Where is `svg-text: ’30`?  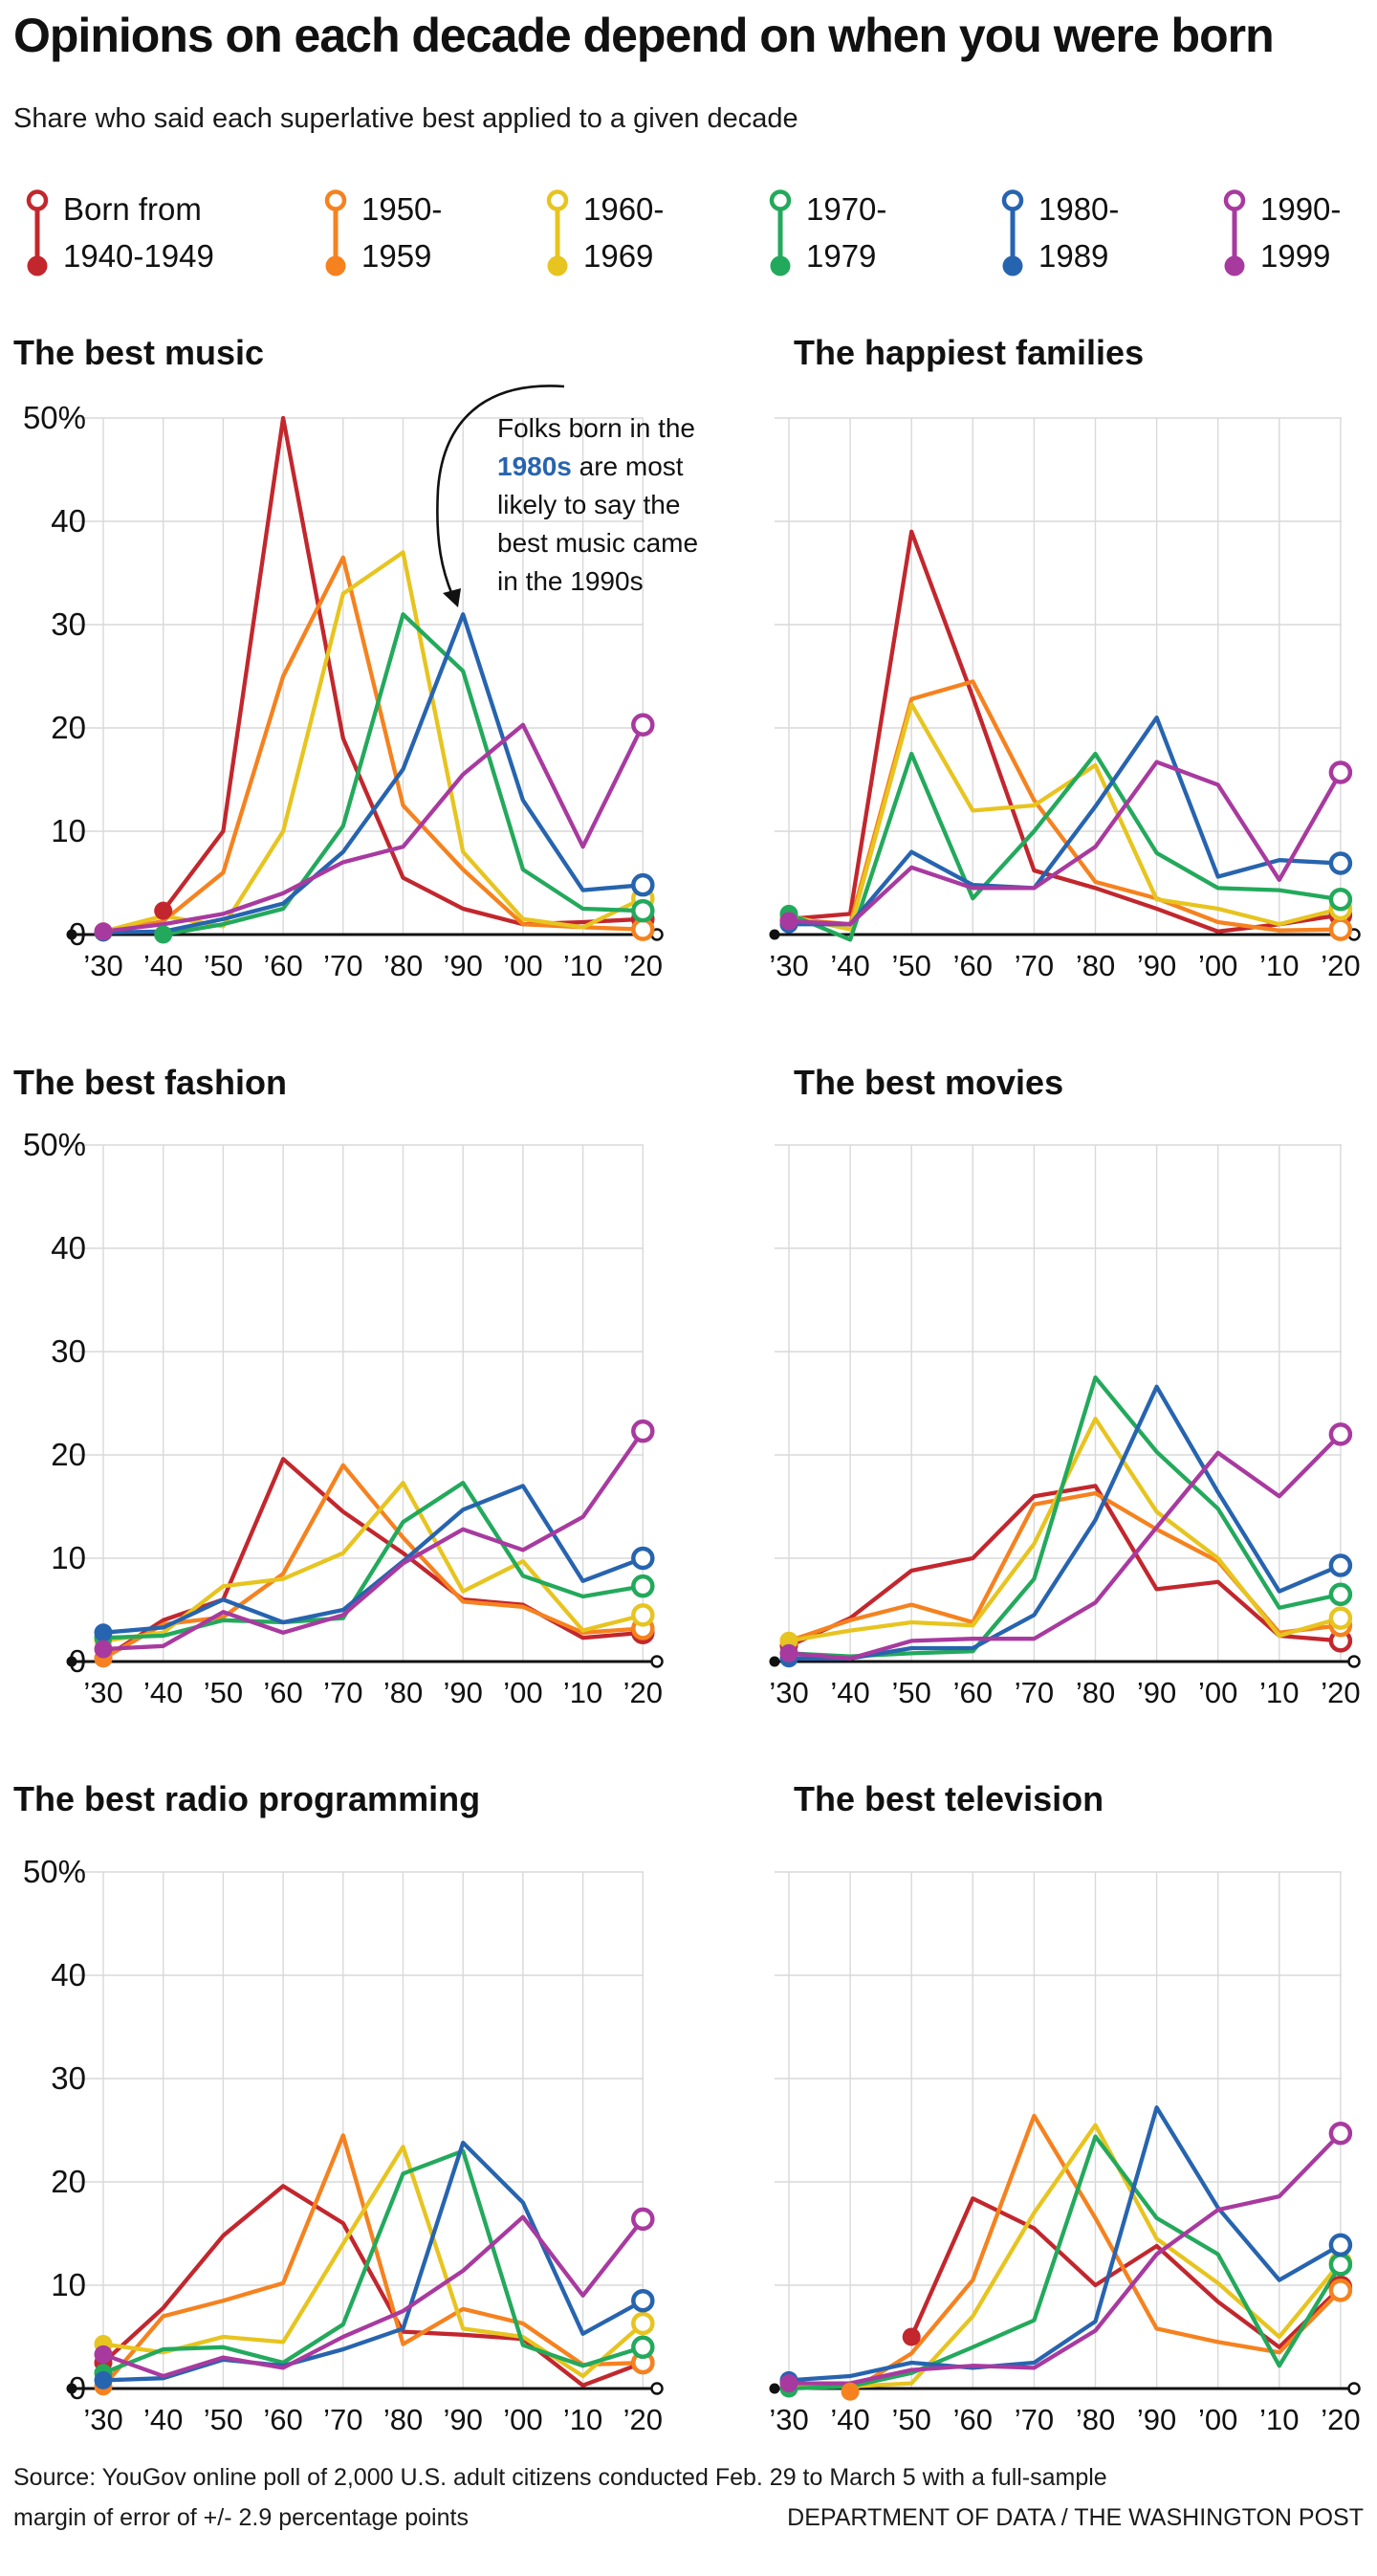 svg-text: ’30 is located at coordinates (103, 2420).